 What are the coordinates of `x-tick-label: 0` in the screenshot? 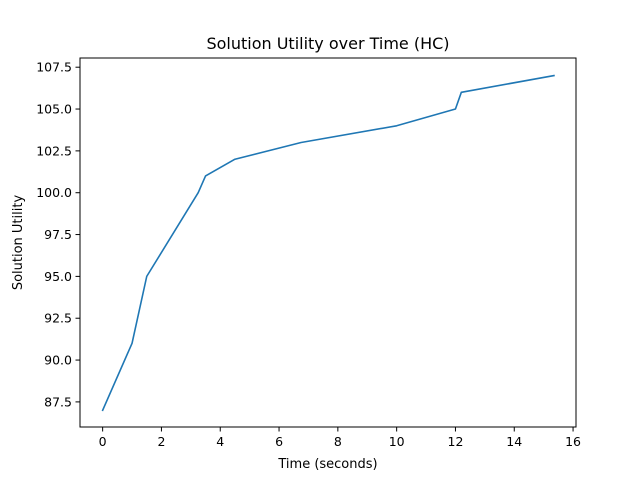 It's located at (103, 441).